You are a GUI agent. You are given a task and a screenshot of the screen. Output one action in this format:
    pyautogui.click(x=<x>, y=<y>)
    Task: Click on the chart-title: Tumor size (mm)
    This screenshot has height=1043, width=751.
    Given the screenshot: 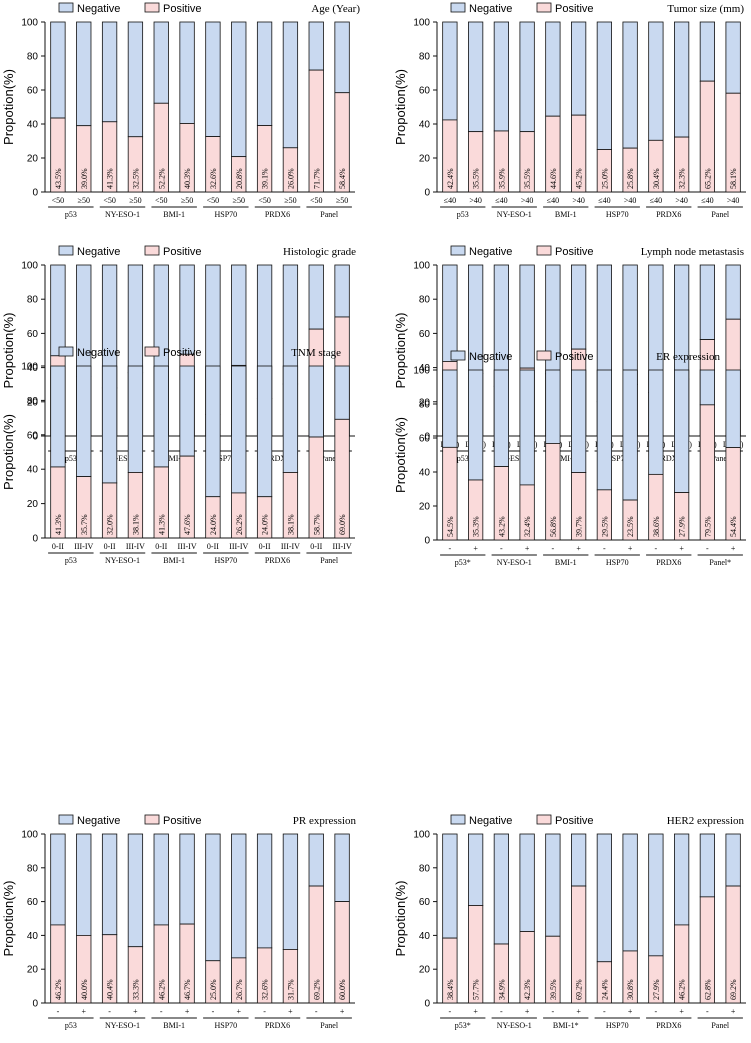 What is the action you would take?
    pyautogui.click(x=705, y=9)
    